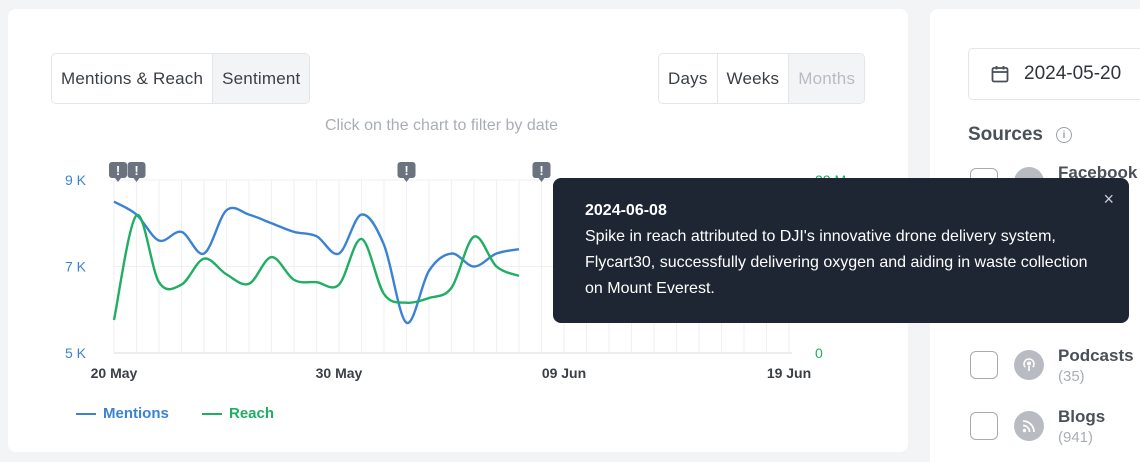 Image resolution: width=1140 pixels, height=462 pixels. Describe the element at coordinates (86, 413) in the screenshot. I see `mentions-swatch` at that location.